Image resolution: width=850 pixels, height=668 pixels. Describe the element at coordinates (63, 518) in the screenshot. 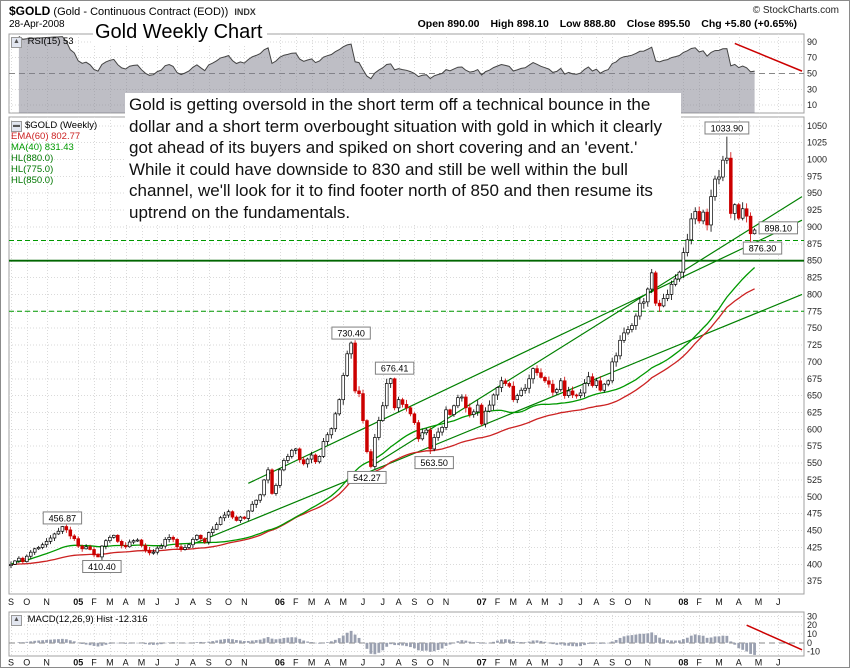

I see `svg-text: 456.87` at that location.